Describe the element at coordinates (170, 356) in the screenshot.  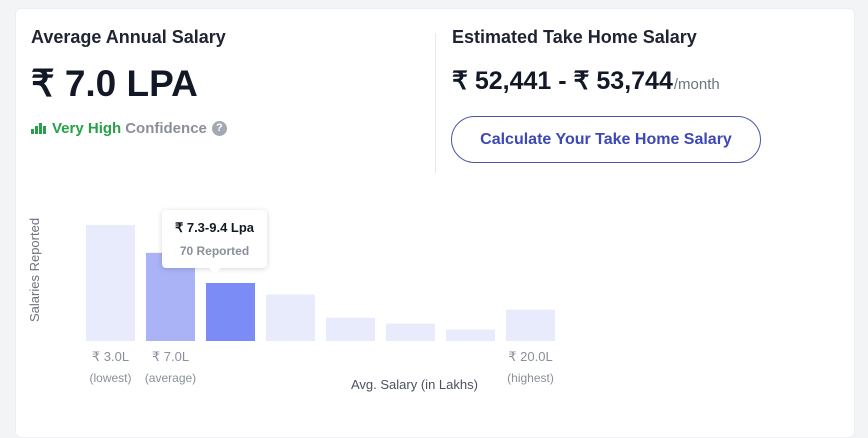
I see `x-tick-label: ₹ 7.0L` at that location.